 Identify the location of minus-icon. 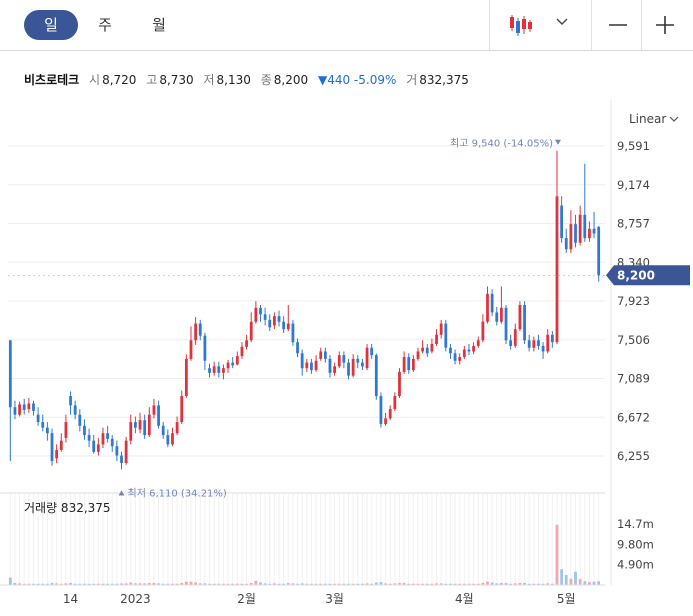
(618, 25).